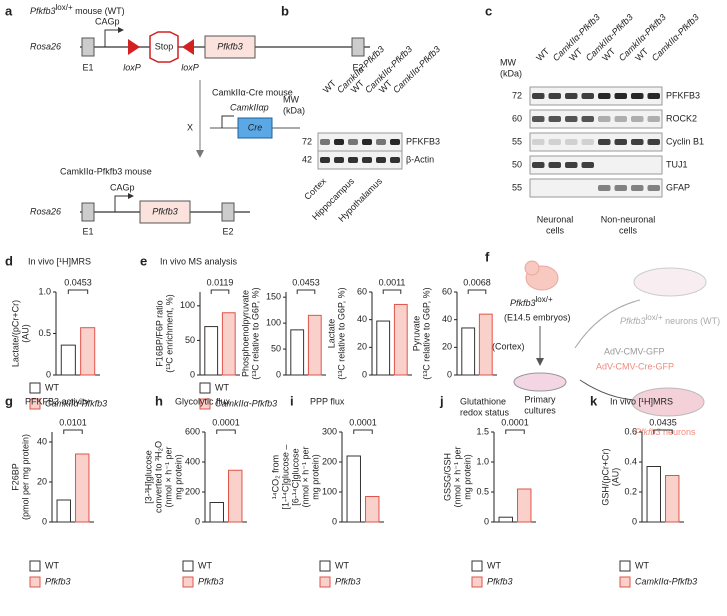 The width and height of the screenshot is (727, 616). What do you see at coordinates (517, 95) in the screenshot?
I see `mw-marker: 72` at bounding box center [517, 95].